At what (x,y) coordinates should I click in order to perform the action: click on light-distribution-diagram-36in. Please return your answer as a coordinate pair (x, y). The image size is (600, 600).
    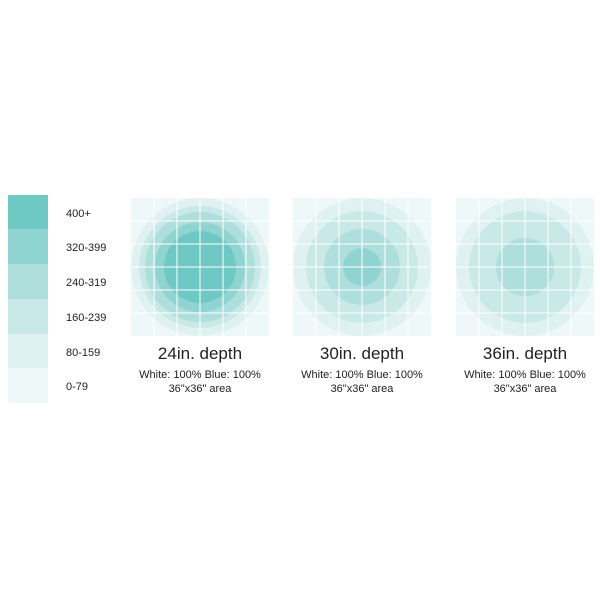
    Looking at the image, I should click on (525, 267).